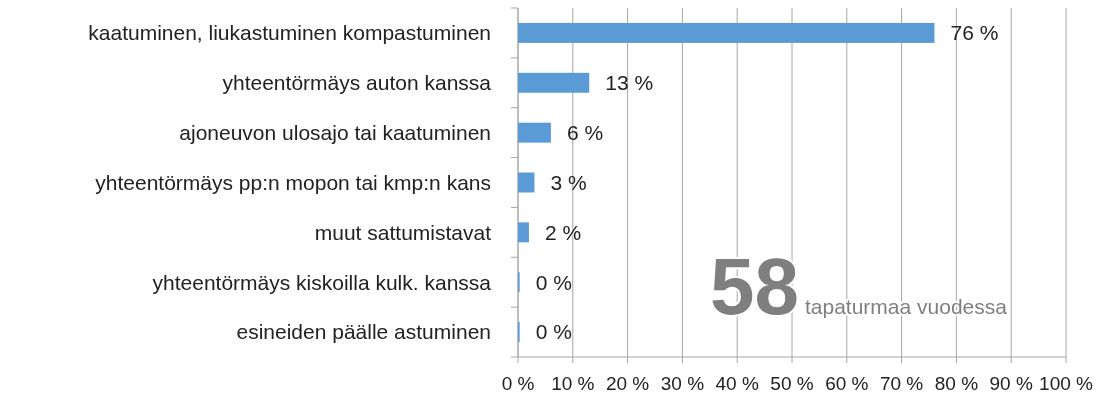 The width and height of the screenshot is (1109, 404). I want to click on annotation: 58, so click(754, 286).